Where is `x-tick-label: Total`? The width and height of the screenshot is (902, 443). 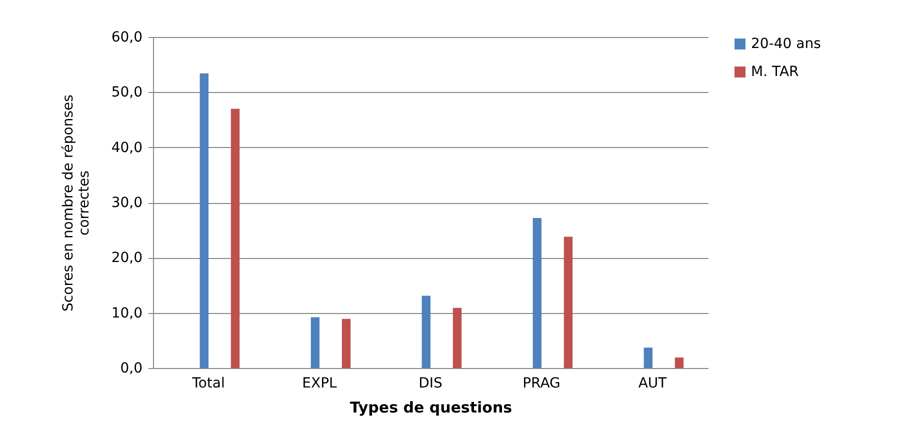 x-tick-label: Total is located at coordinates (208, 384).